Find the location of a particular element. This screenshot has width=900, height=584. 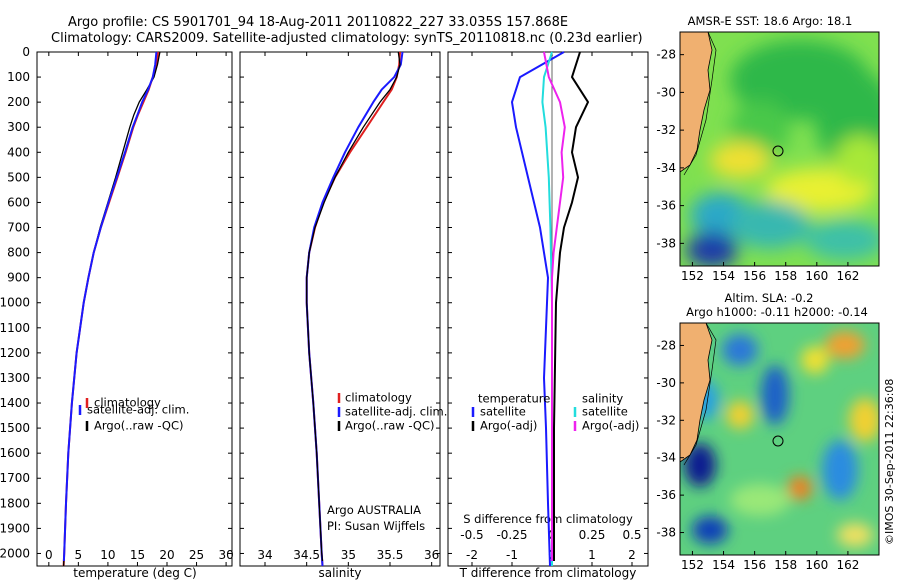

depth-tick-label: 2000 is located at coordinates (15, 553).